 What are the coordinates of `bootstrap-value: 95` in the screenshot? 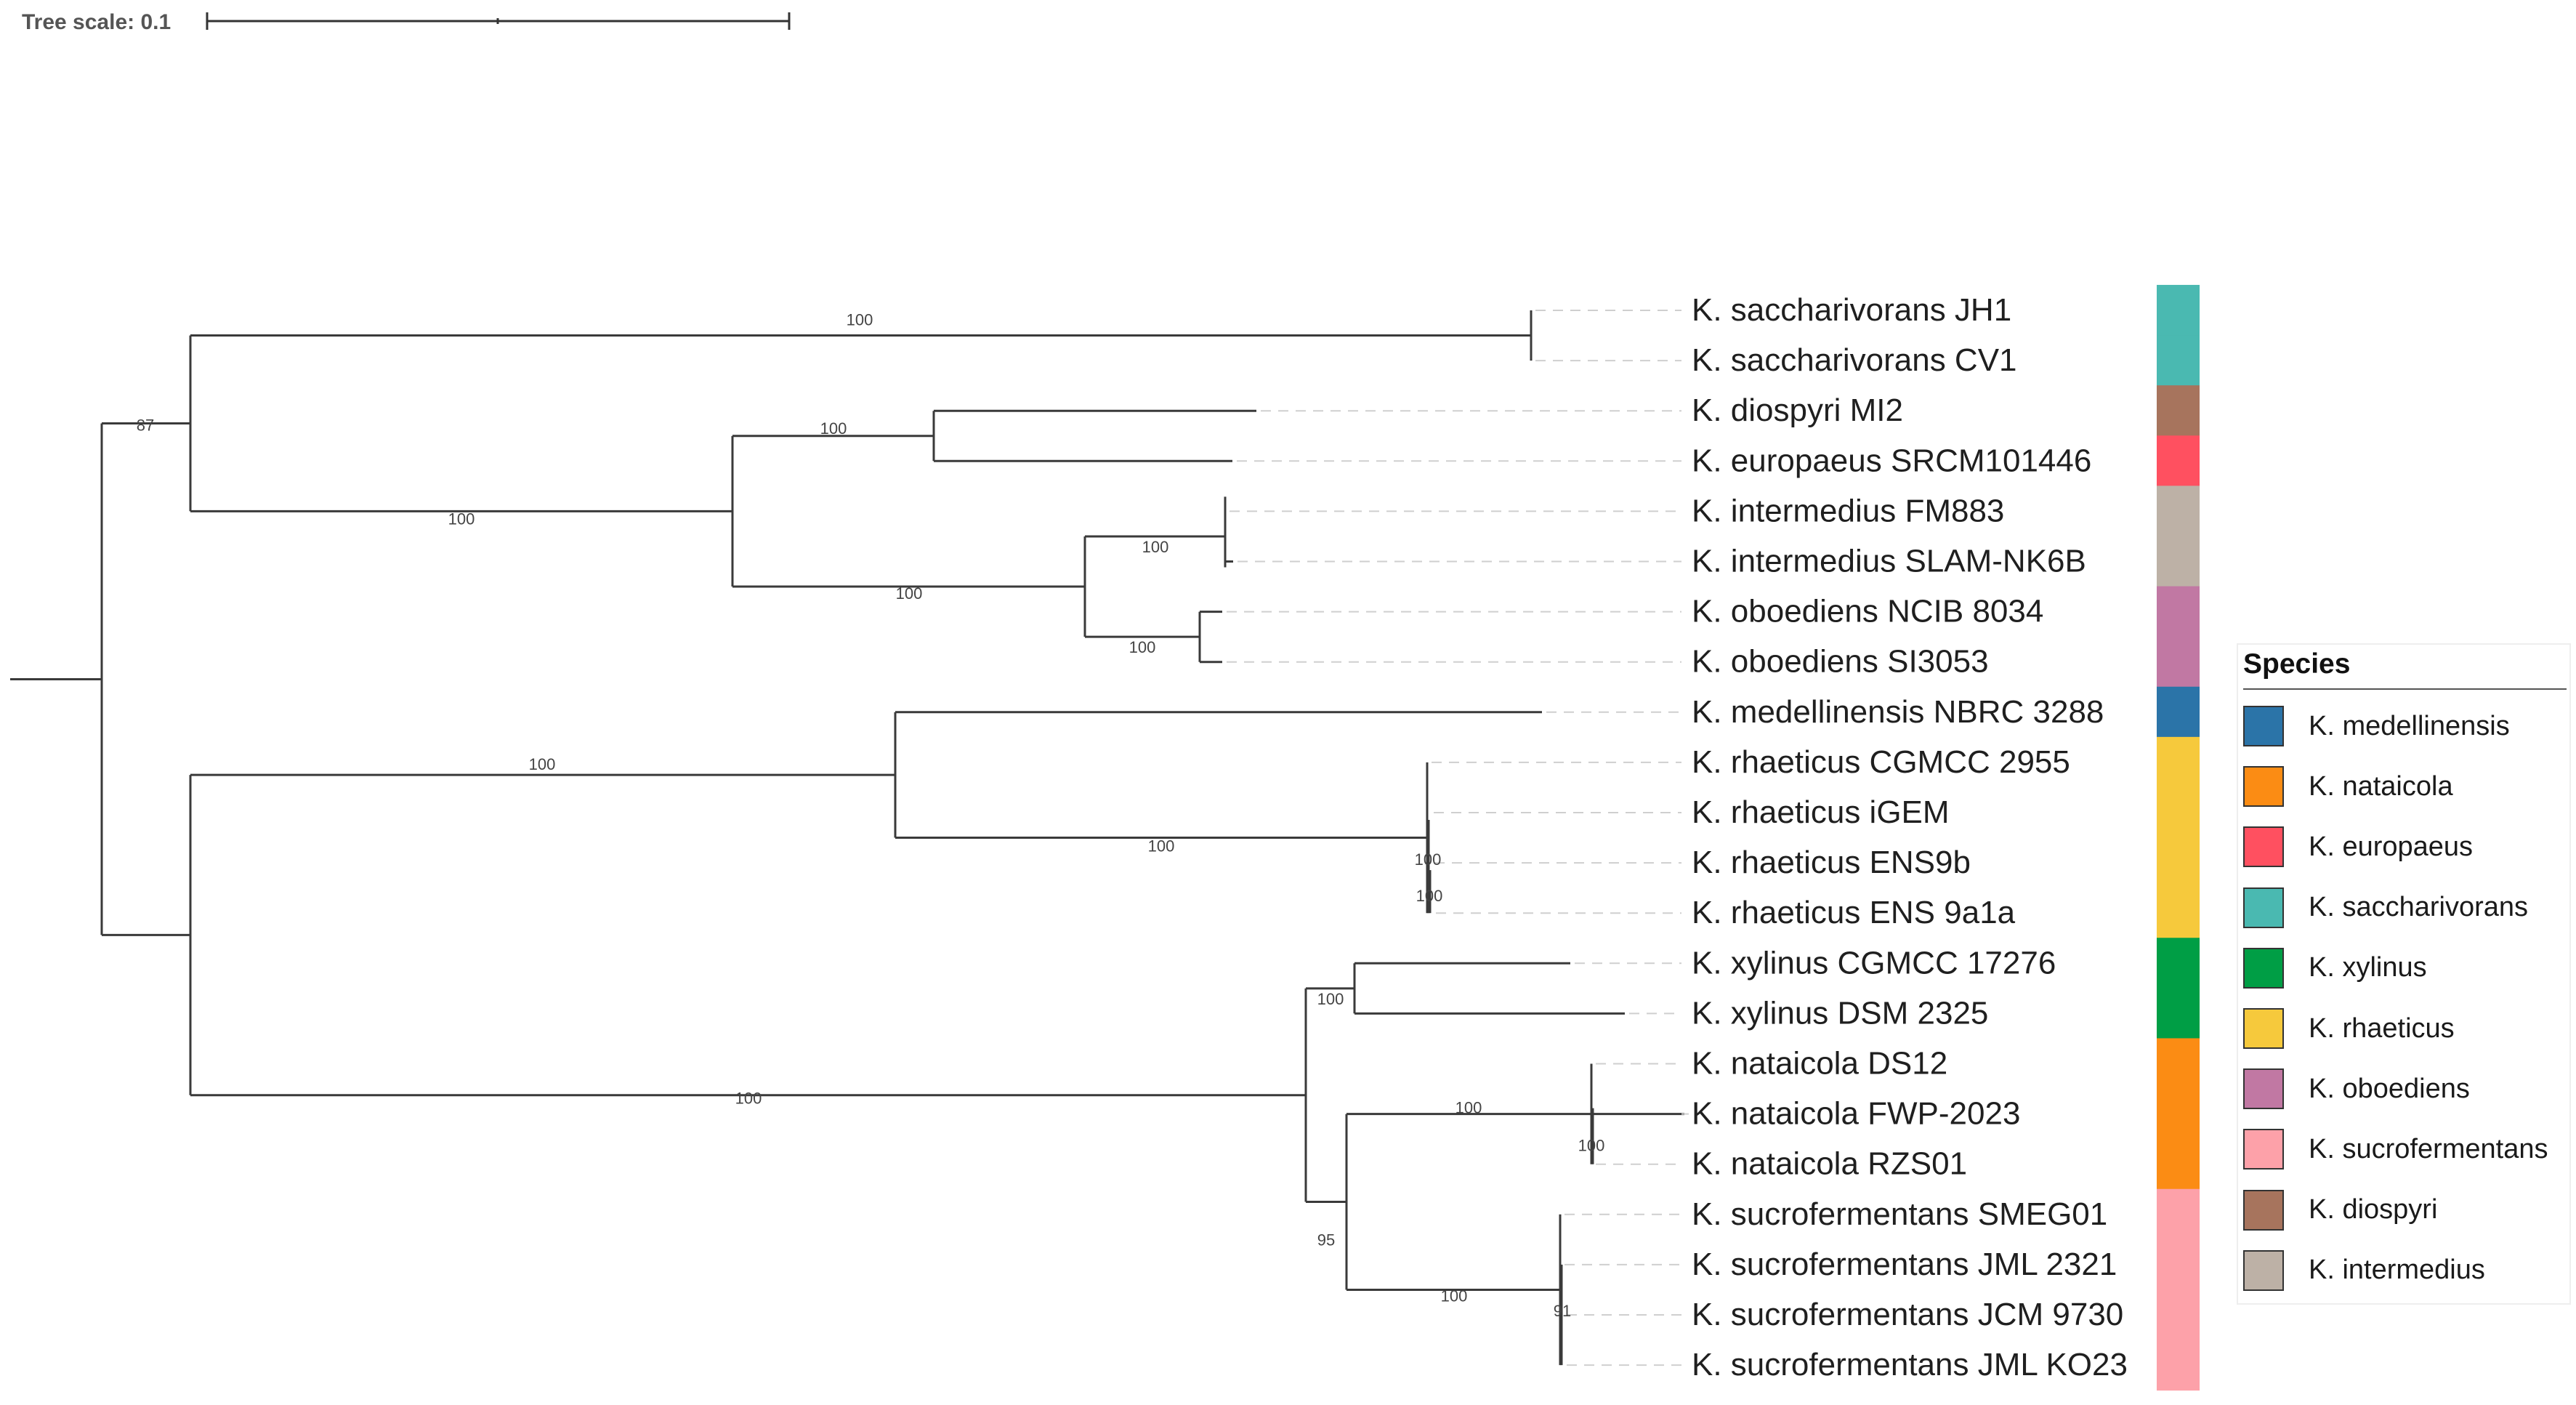 It's located at (1326, 1240).